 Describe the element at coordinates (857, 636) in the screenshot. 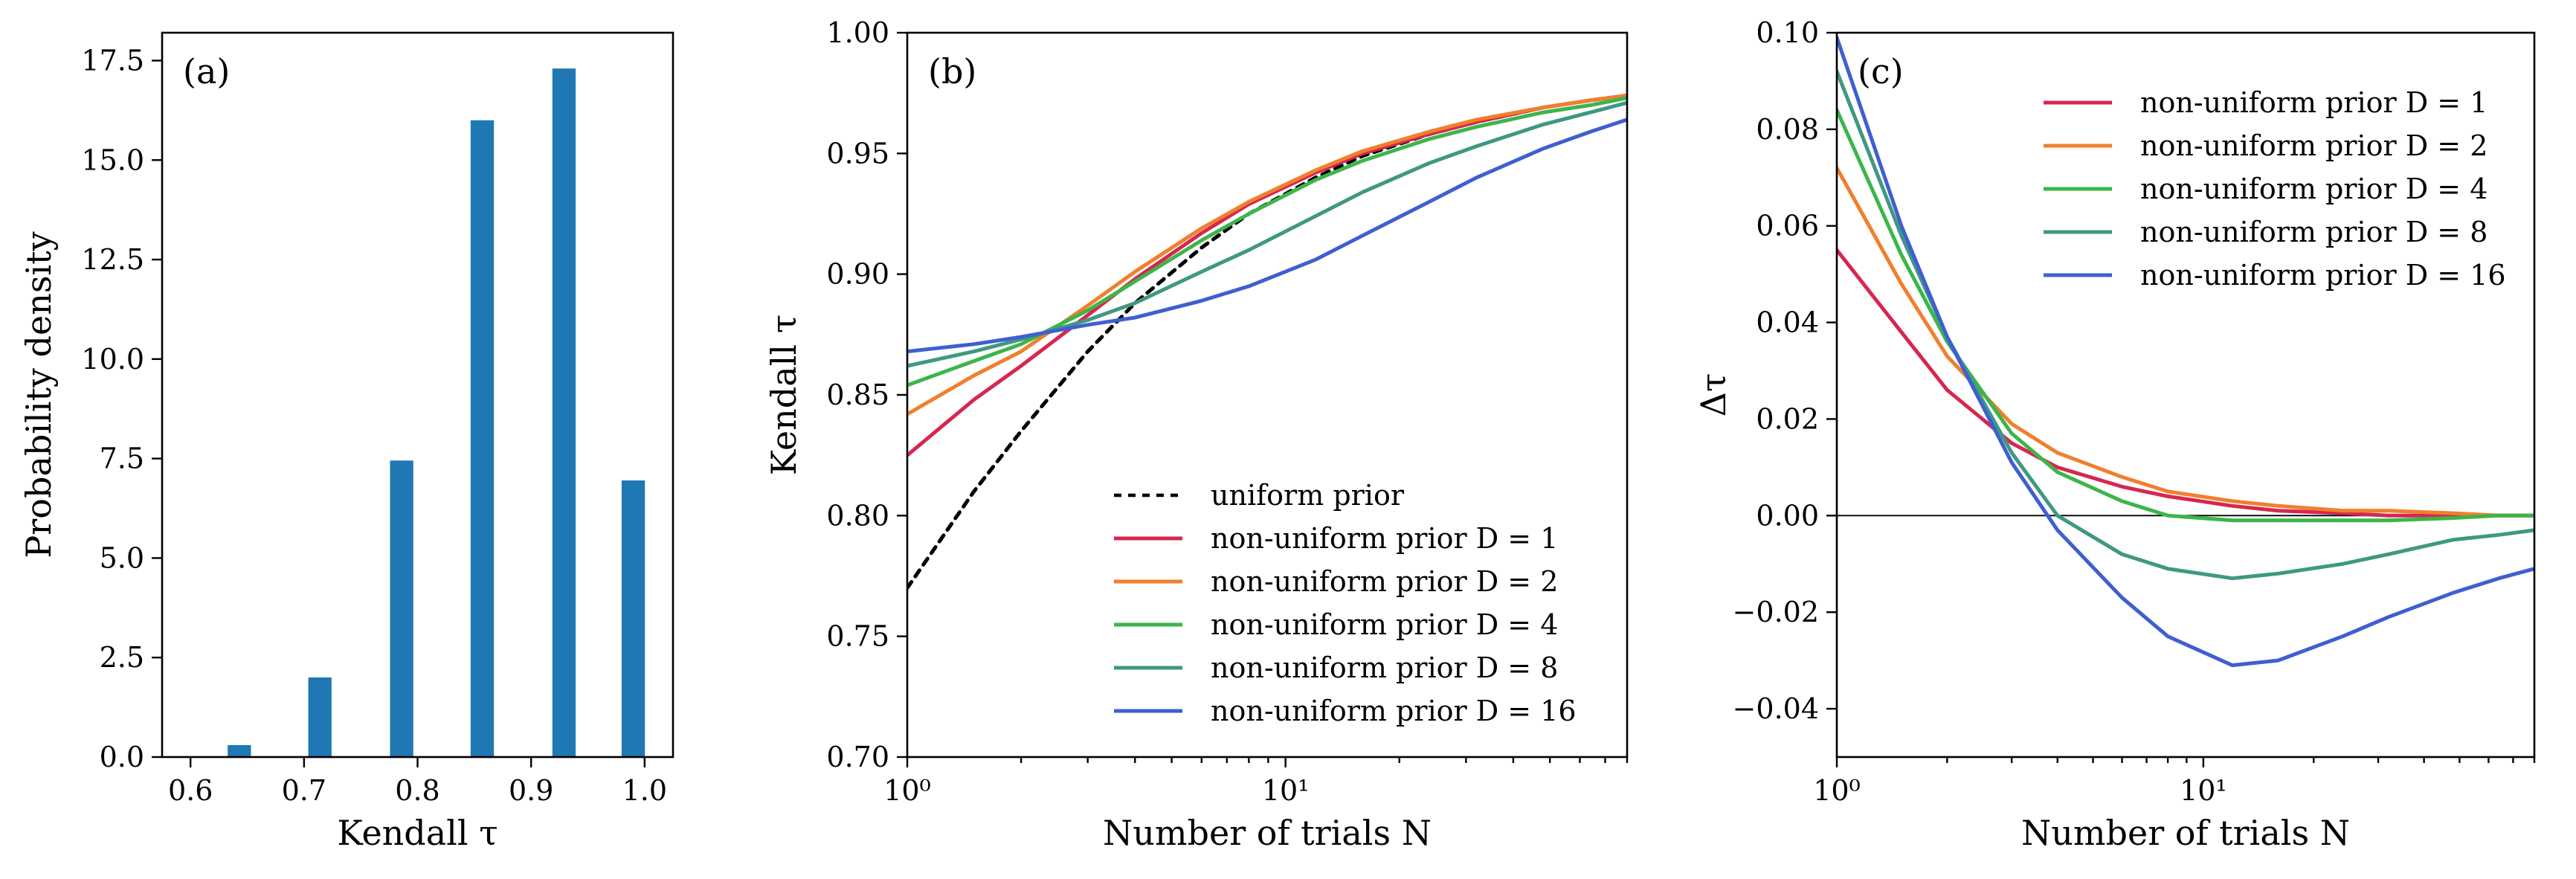

I see `y-tick-label: 0.75` at that location.